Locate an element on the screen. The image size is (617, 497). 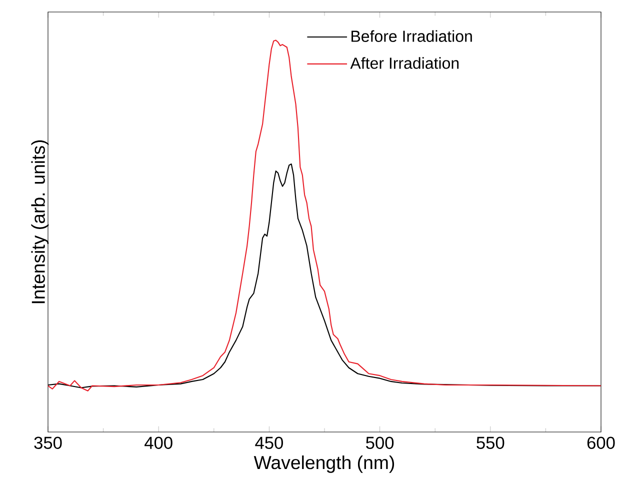
legend-label: After Irradiation is located at coordinates (404, 63).